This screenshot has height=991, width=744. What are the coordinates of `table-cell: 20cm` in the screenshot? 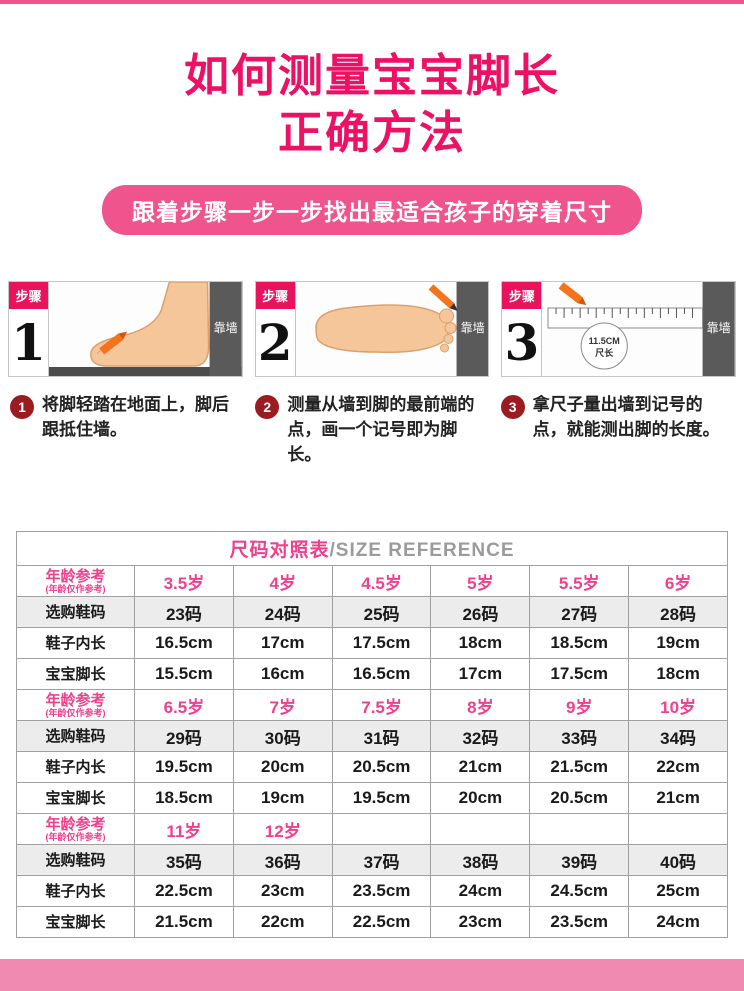 It's located at (480, 798).